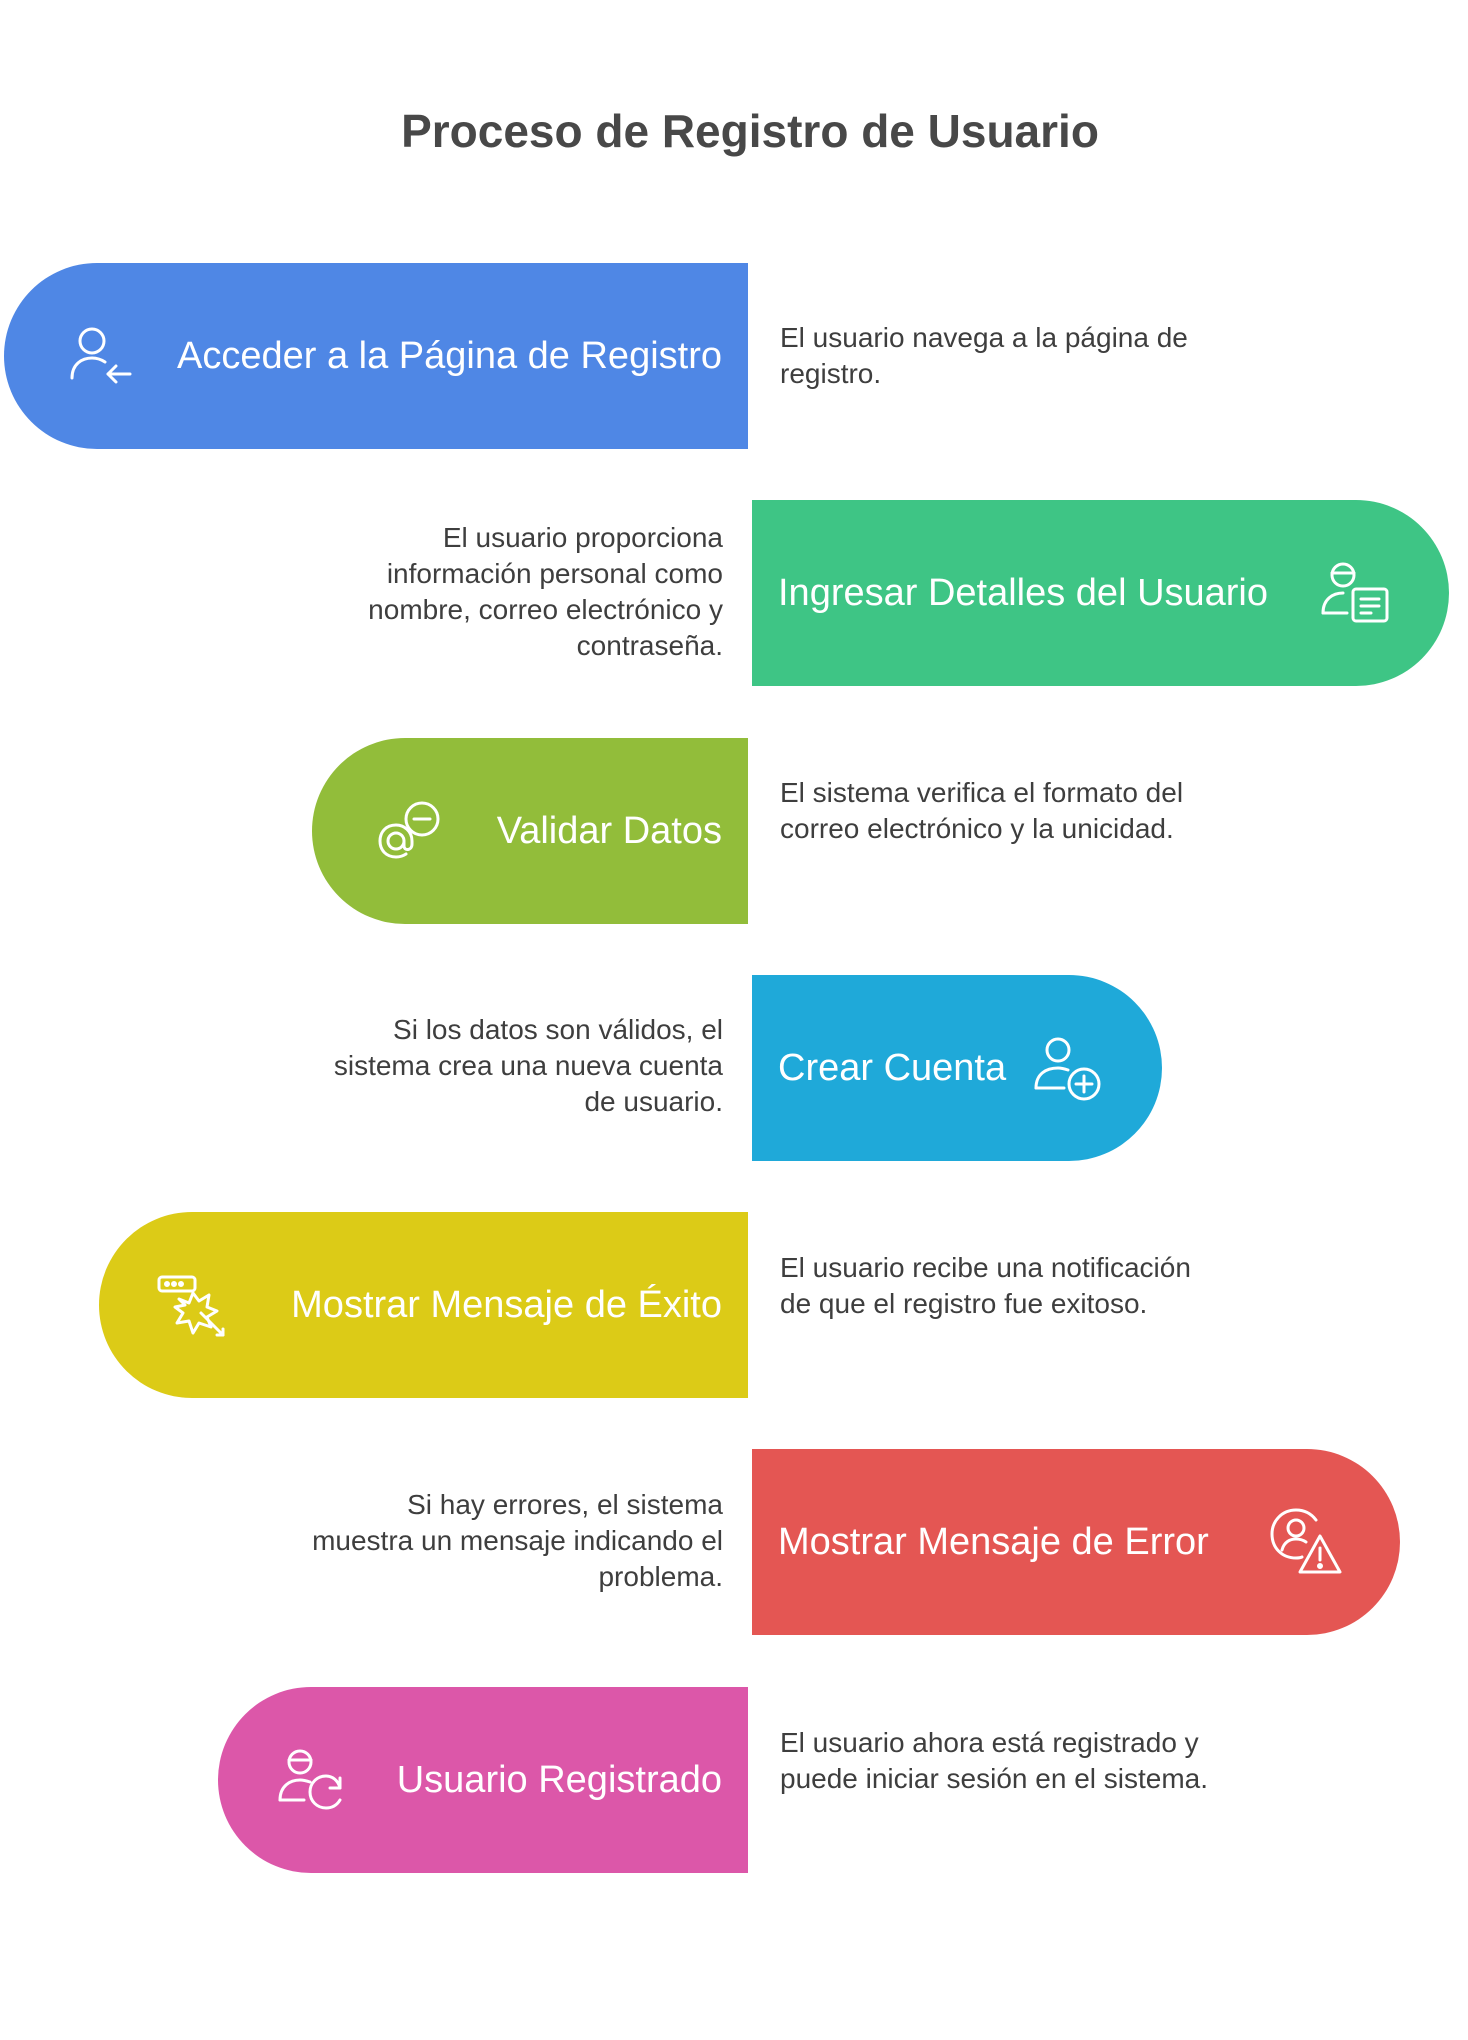 The image size is (1468, 2040). I want to click on step-5-label: Mostrar Mensaje de Éxito, so click(506, 1304).